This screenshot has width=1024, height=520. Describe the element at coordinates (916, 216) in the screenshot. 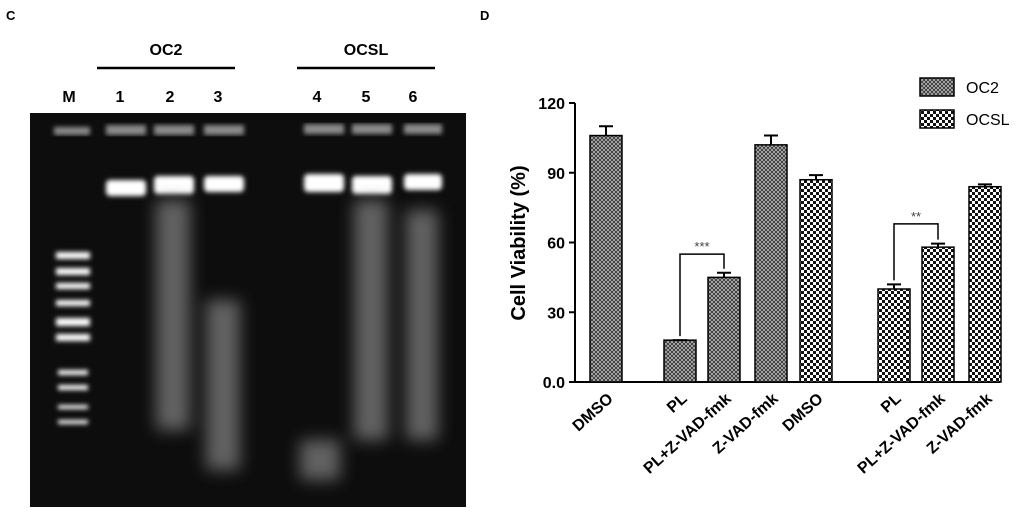

I see `significance-label: **` at that location.